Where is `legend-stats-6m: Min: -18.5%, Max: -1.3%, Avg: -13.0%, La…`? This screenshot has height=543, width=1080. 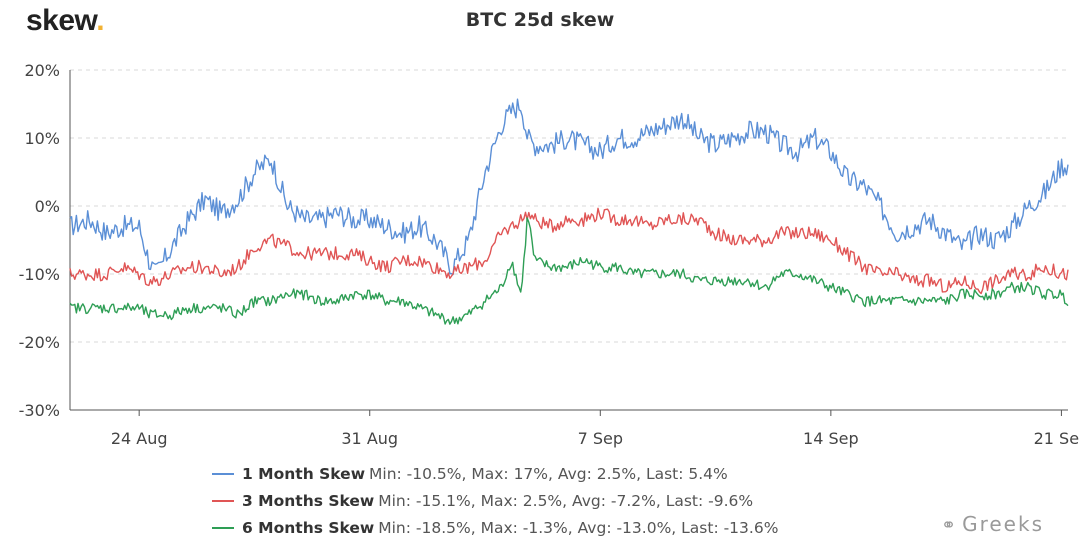 legend-stats-6m: Min: -18.5%, Max: -1.3%, Avg: -13.0%, La… is located at coordinates (578, 527).